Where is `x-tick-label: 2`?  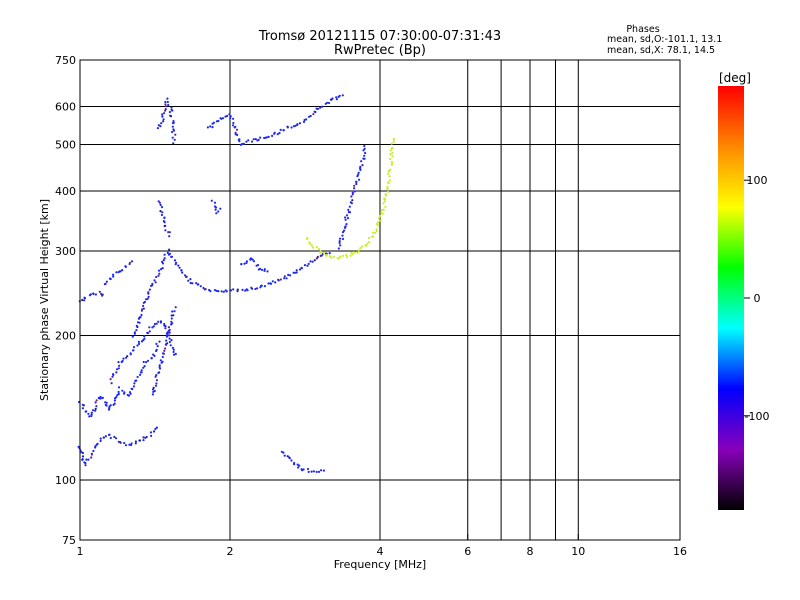
x-tick-label: 2 is located at coordinates (230, 551).